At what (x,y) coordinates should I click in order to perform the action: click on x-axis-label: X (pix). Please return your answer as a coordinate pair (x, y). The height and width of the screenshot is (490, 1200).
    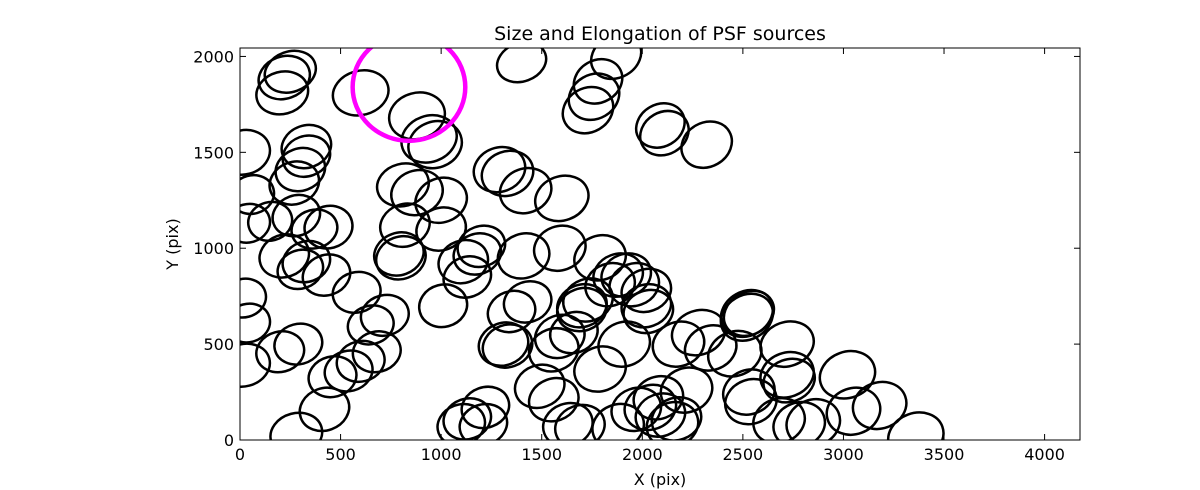
    Looking at the image, I should click on (660, 479).